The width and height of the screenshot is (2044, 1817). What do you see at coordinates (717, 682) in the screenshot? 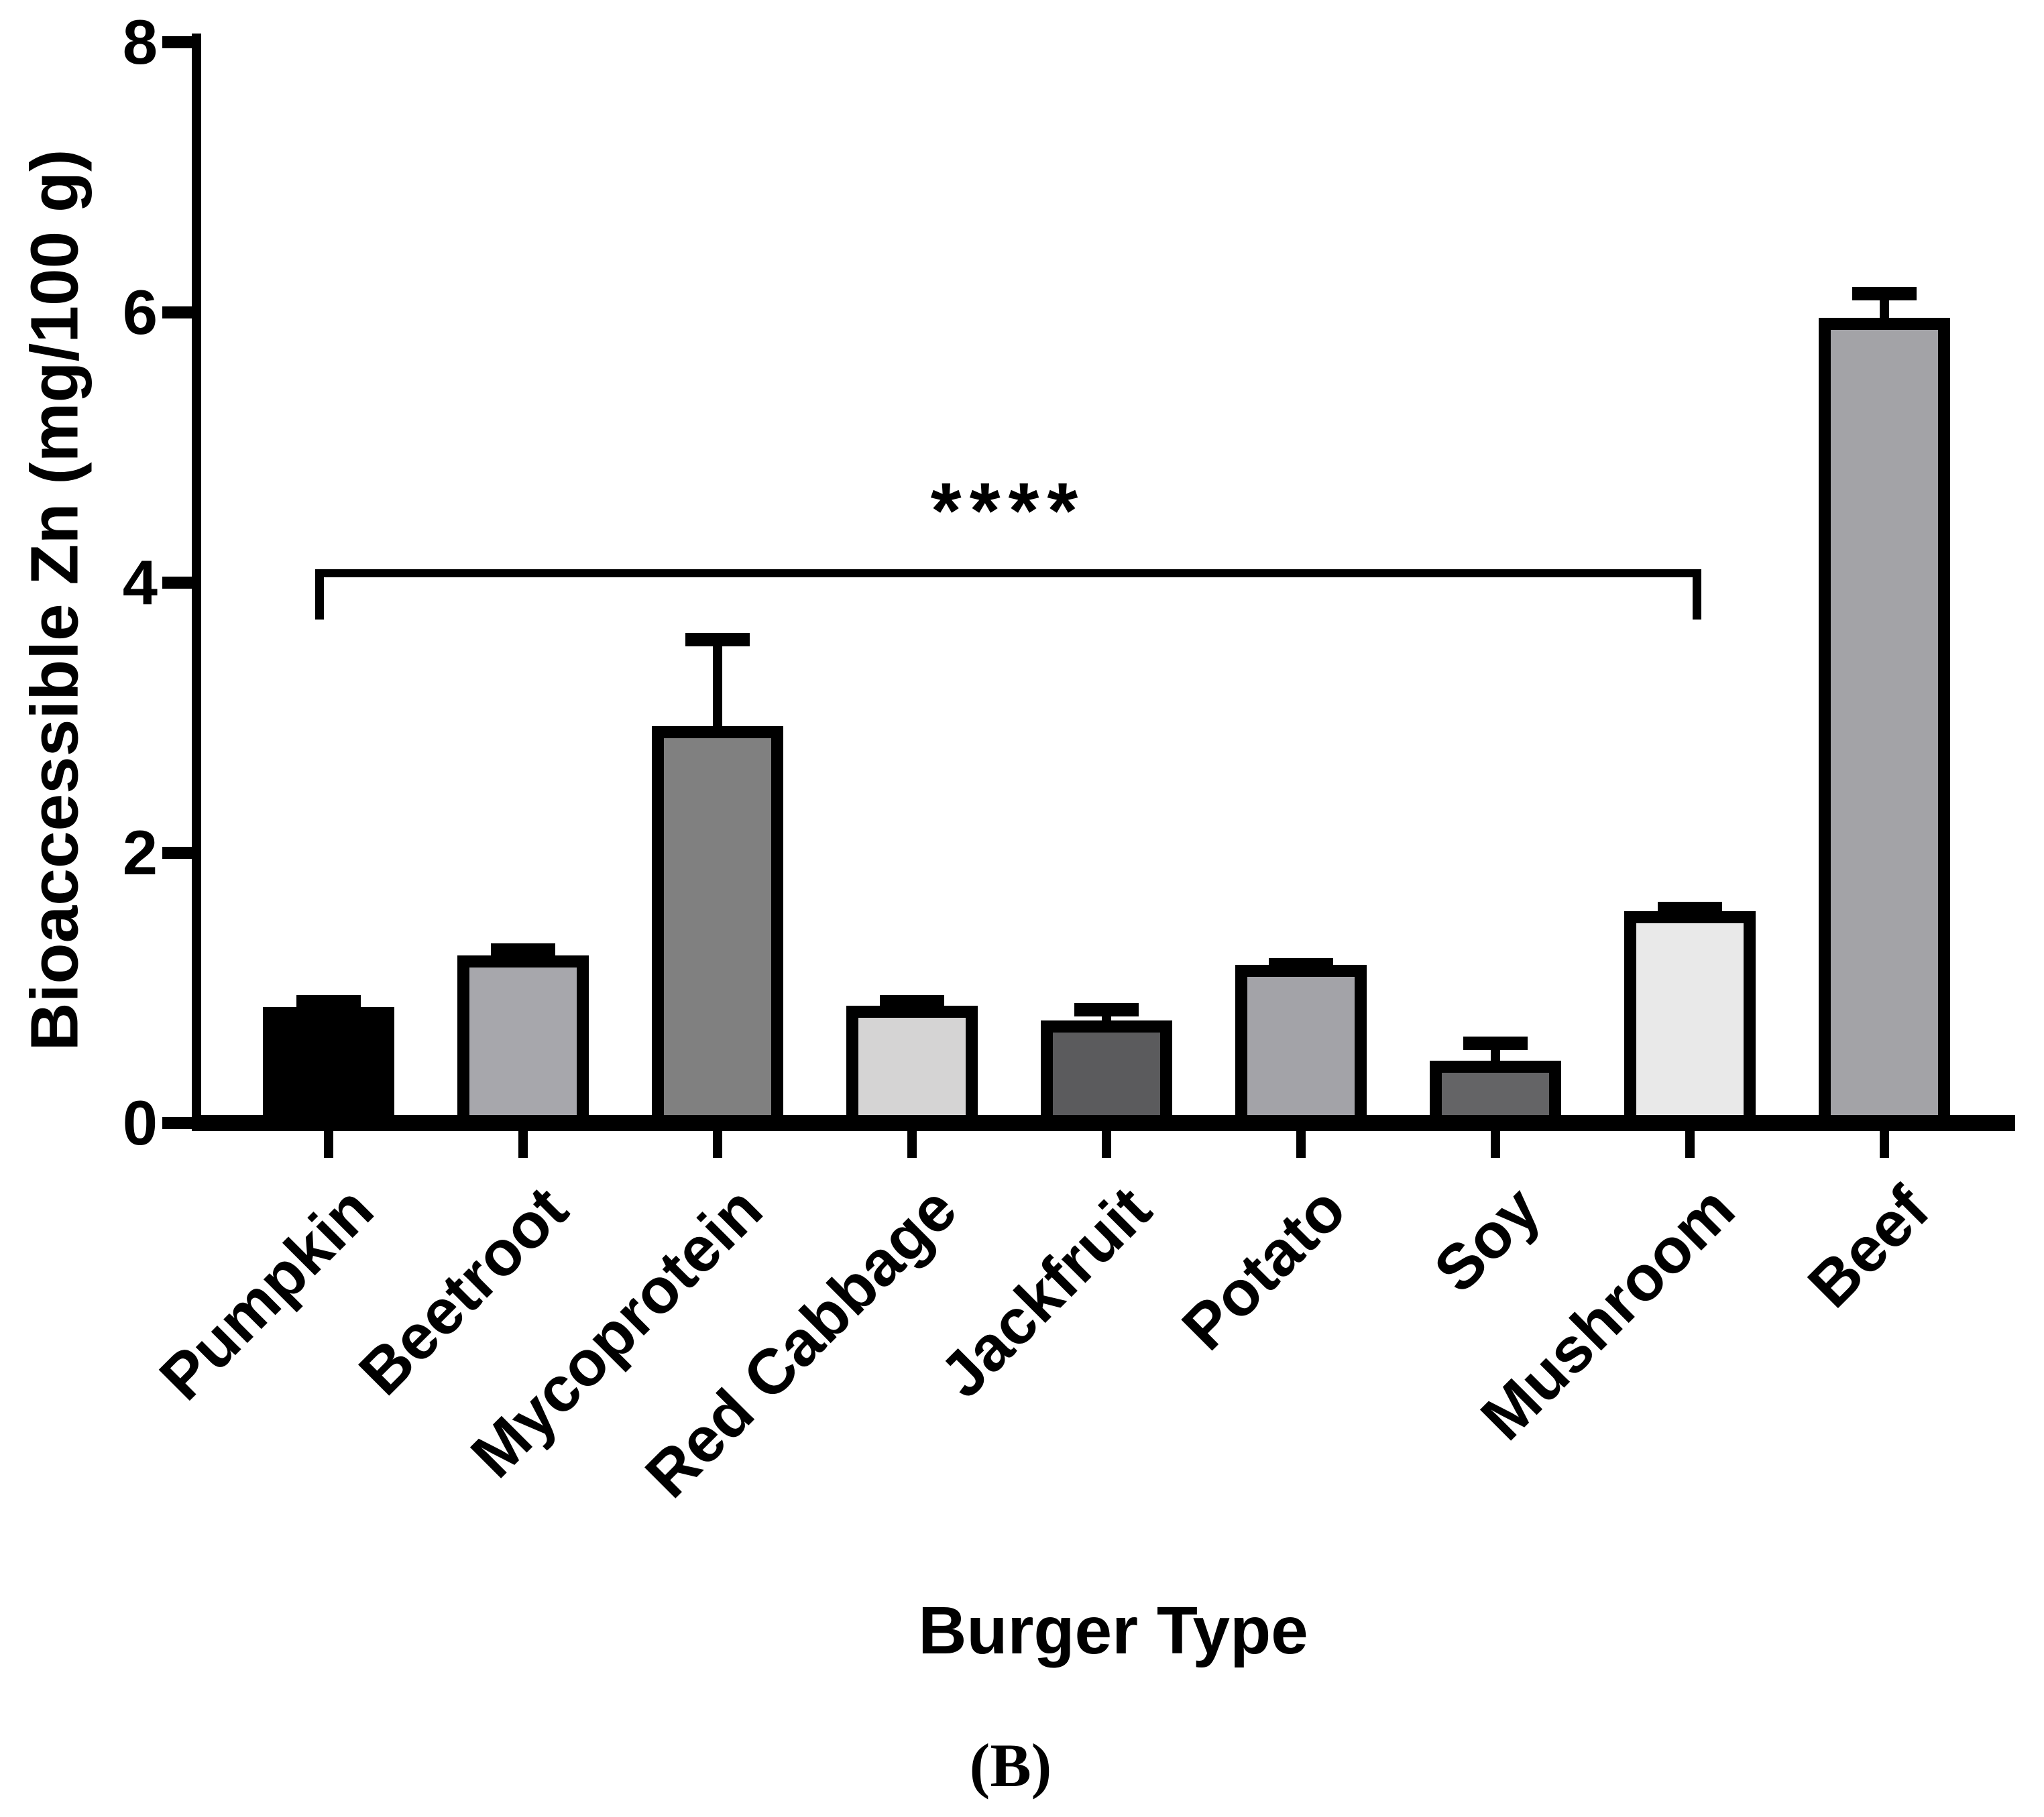
I see `error-bar-stem` at bounding box center [717, 682].